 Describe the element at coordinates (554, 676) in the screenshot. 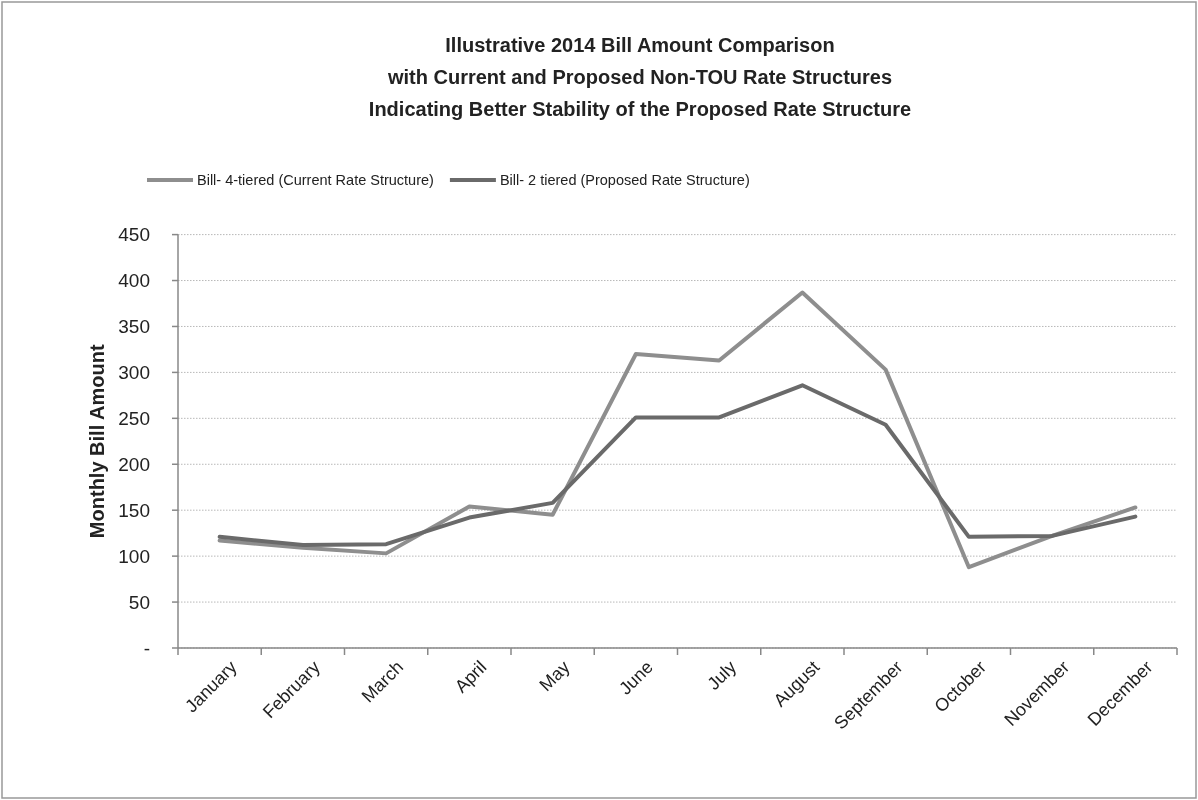

I see `x-tick-label: May` at that location.